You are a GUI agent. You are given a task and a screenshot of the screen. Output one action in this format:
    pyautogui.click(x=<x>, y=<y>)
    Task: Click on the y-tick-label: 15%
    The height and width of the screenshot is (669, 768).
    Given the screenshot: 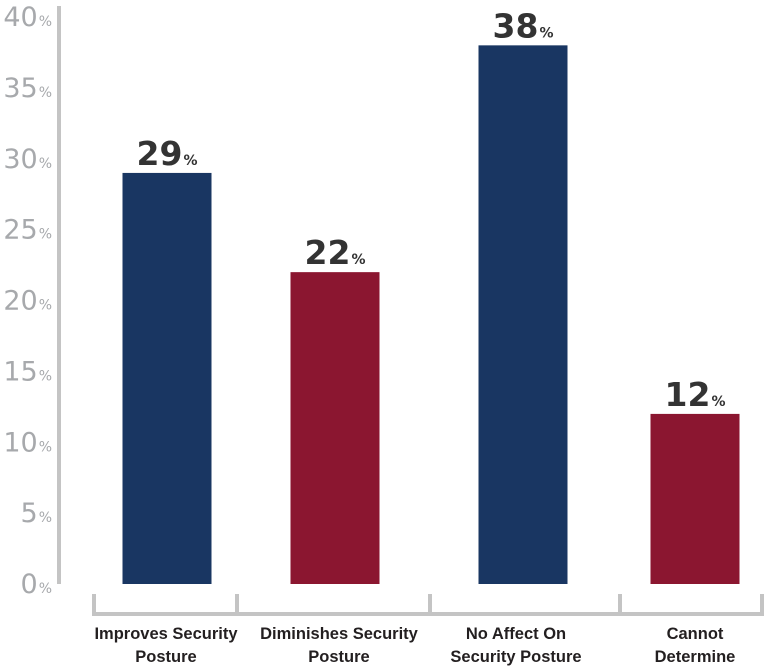 What is the action you would take?
    pyautogui.click(x=27, y=371)
    